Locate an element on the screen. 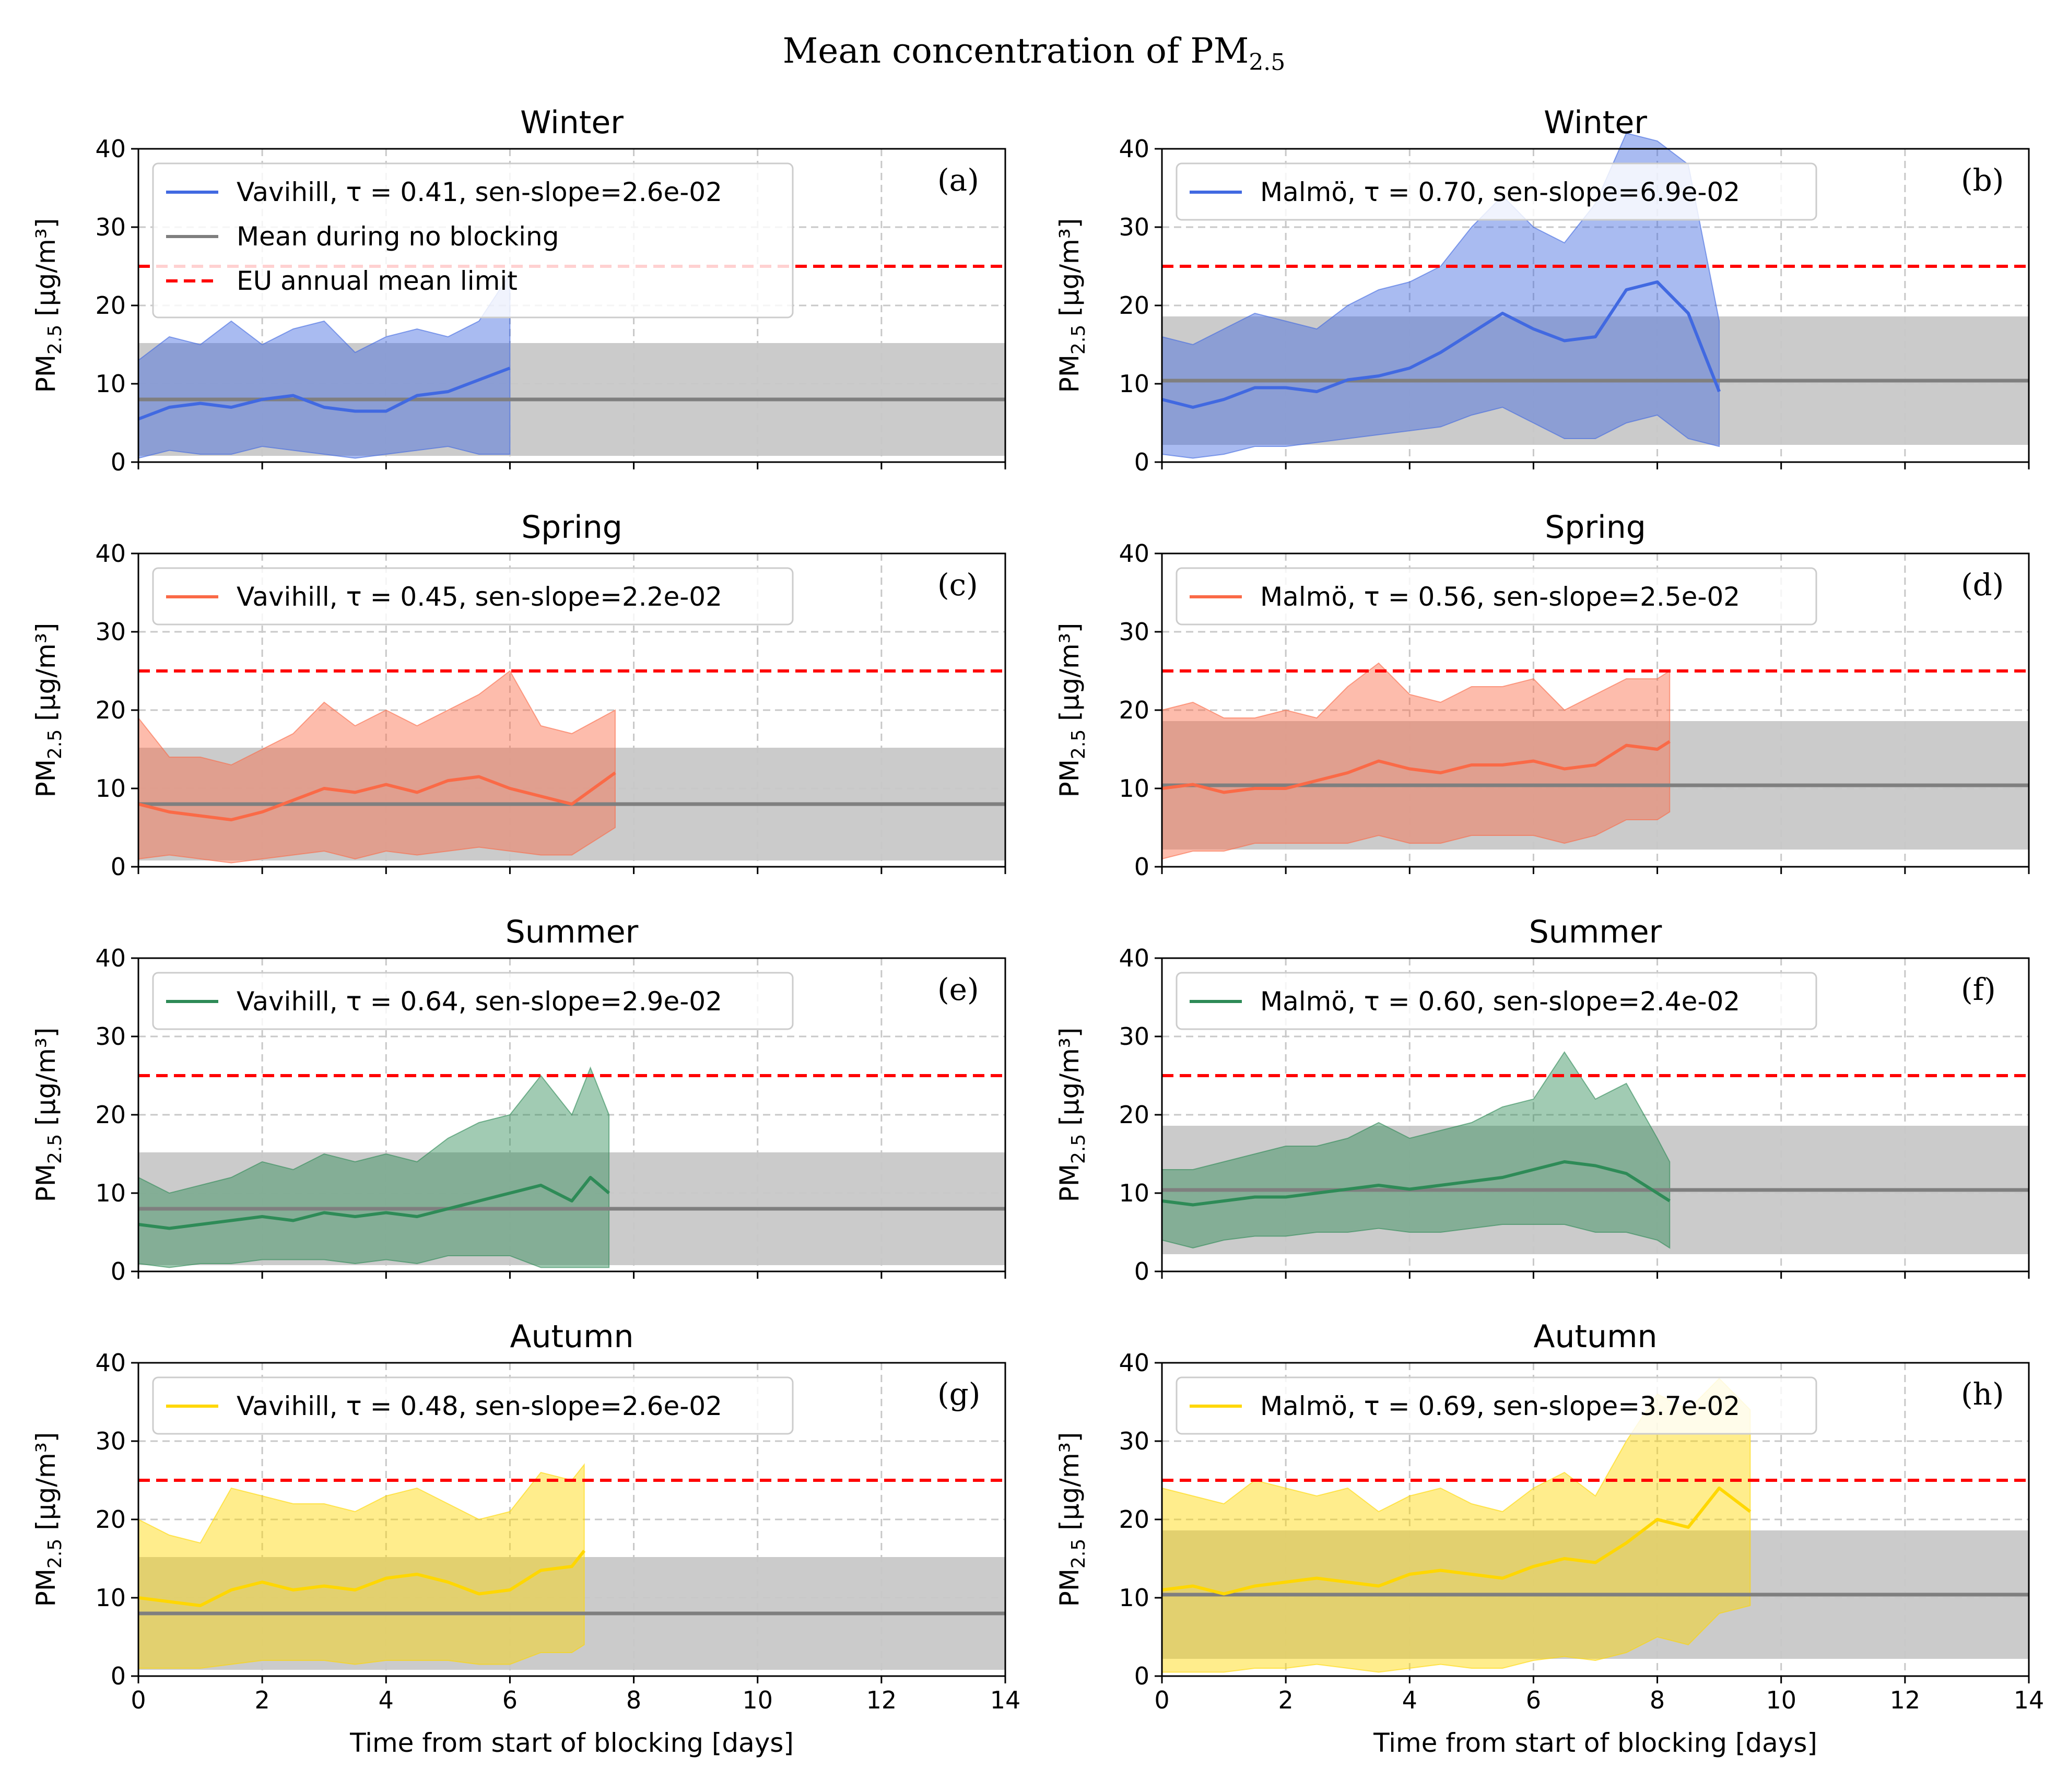 The height and width of the screenshot is (1792, 2068). x-tick-label: 4 is located at coordinates (1409, 1700).